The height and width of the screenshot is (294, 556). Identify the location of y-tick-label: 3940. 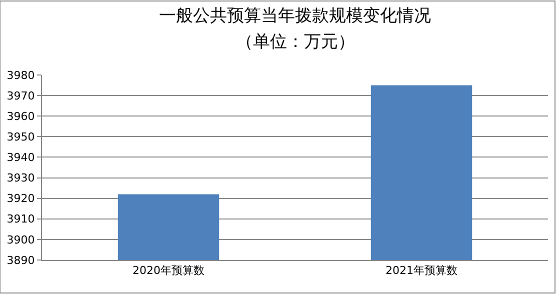
(20, 157).